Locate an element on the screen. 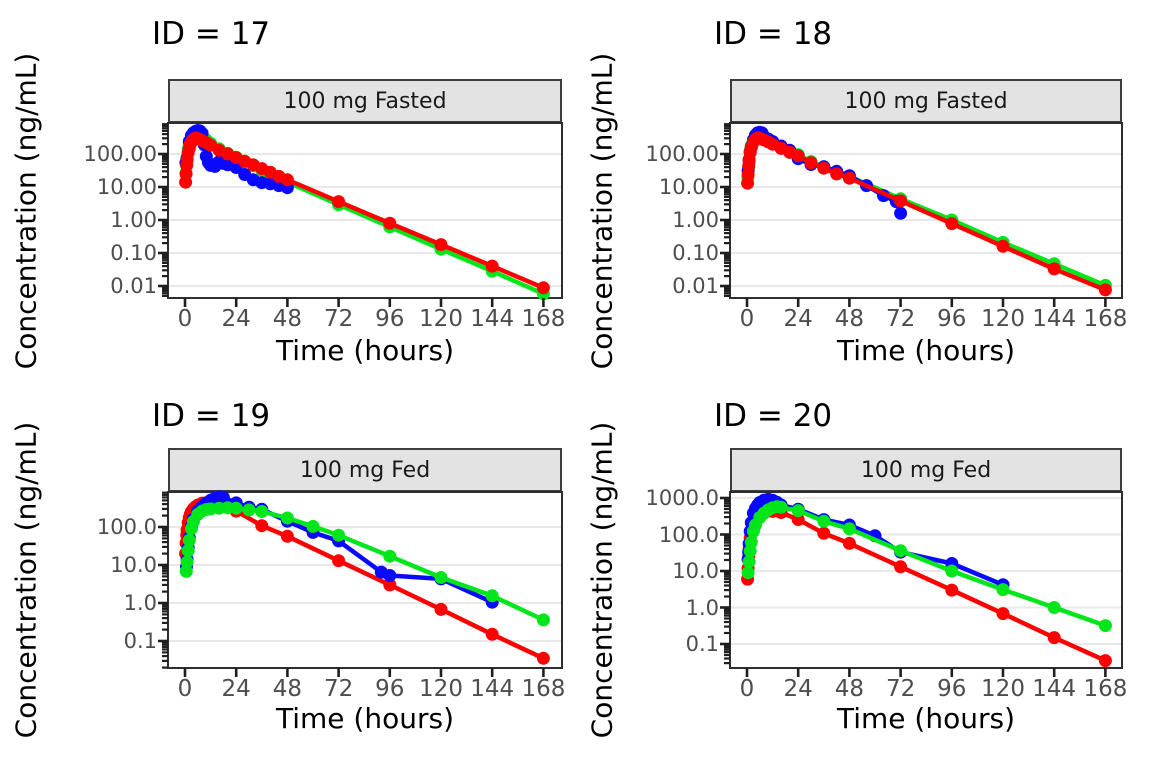  facet-strip: 100 mg Fed is located at coordinates (926, 470).